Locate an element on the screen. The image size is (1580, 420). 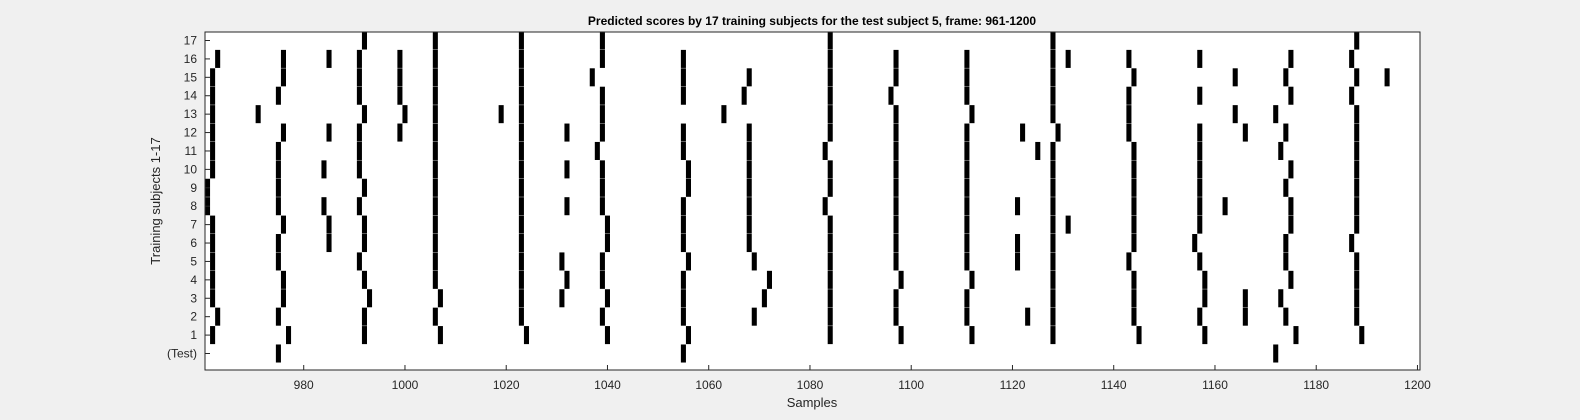
y-tick-label: 2 is located at coordinates (193, 317).